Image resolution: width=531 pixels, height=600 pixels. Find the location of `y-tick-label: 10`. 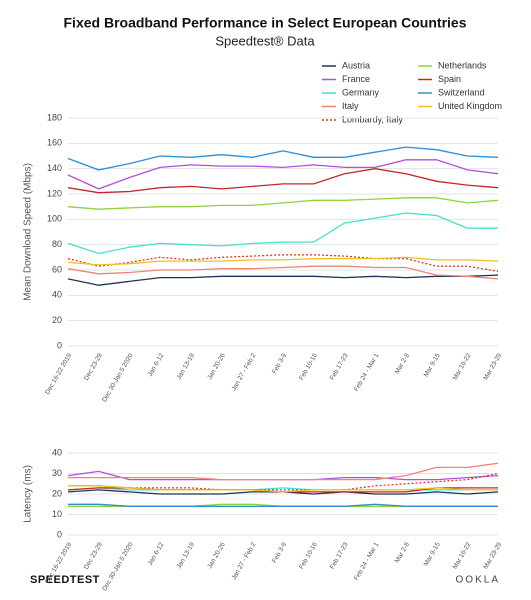

y-tick-label: 10 is located at coordinates (57, 514).